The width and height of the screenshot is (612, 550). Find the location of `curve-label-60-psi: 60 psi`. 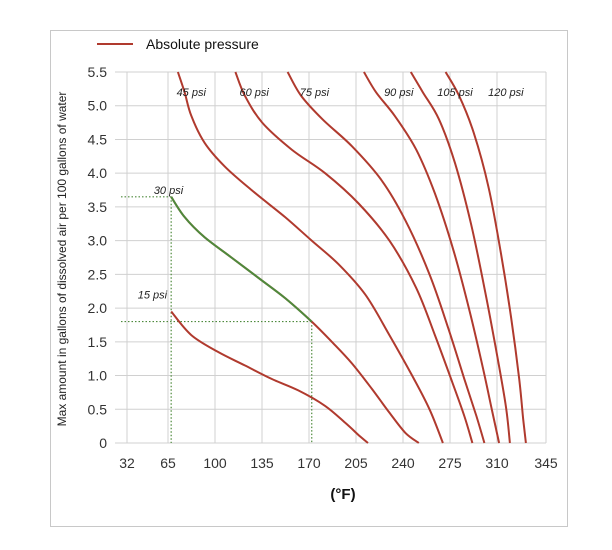

curve-label-60-psi: 60 psi is located at coordinates (254, 93).